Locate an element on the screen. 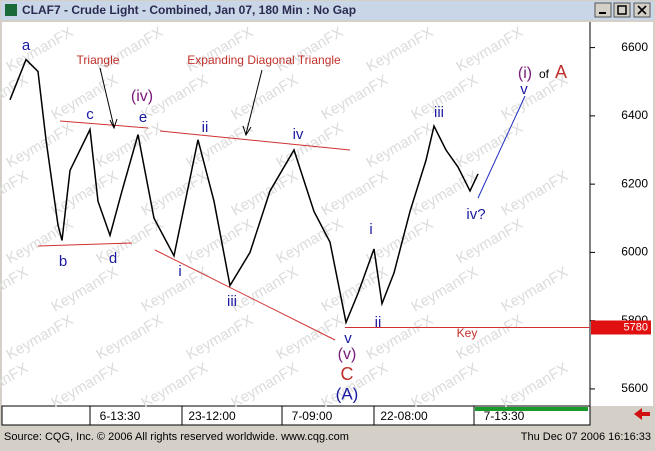 This screenshot has height=451, width=655. wave-label: A is located at coordinates (561, 72).